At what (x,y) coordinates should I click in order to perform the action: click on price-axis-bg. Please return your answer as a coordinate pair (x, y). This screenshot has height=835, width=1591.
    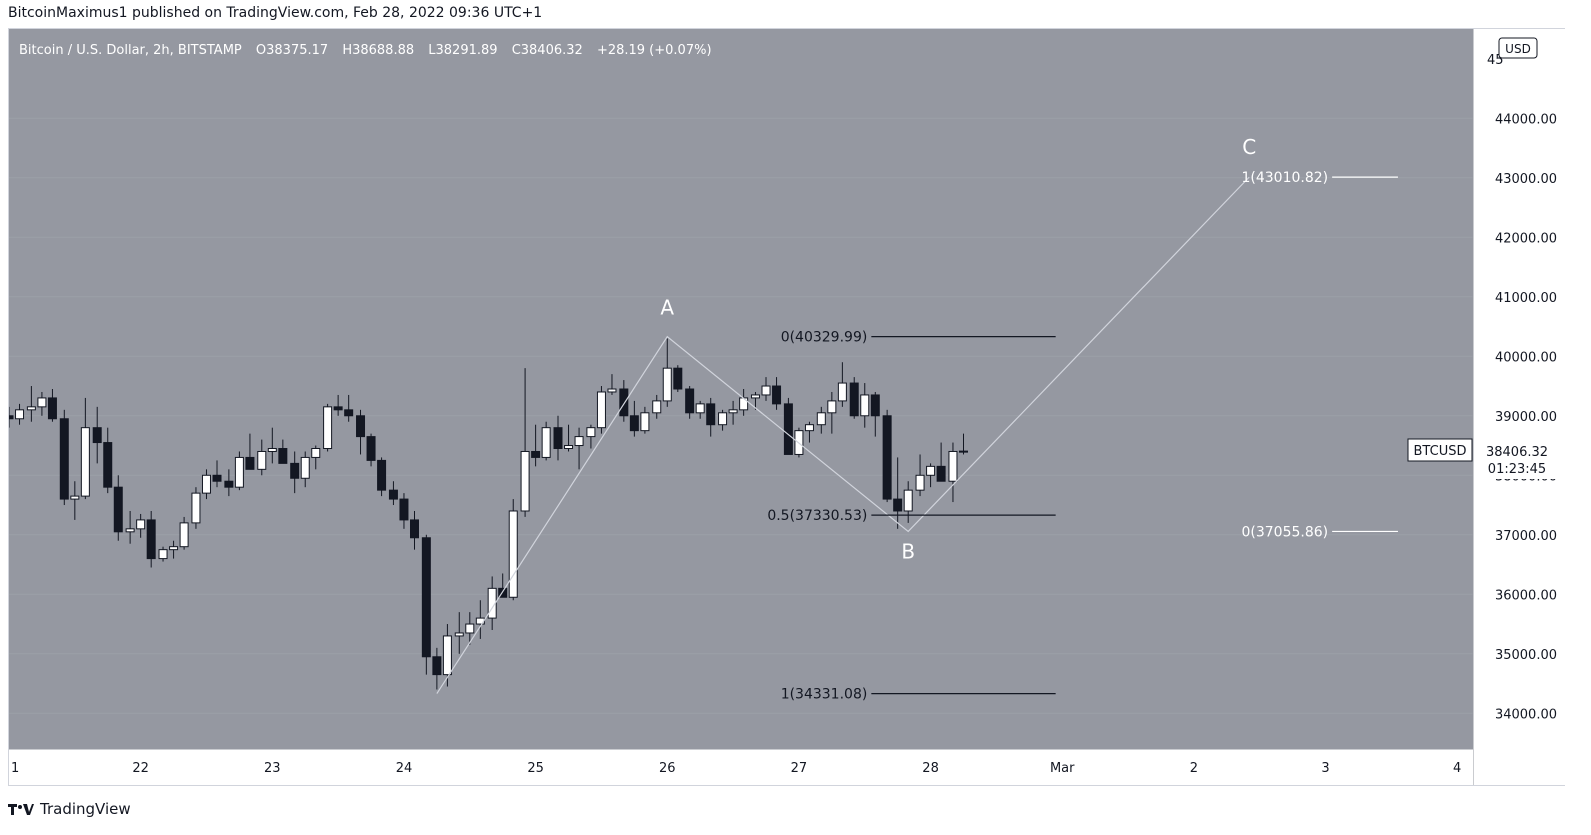
    Looking at the image, I should click on (1519, 407).